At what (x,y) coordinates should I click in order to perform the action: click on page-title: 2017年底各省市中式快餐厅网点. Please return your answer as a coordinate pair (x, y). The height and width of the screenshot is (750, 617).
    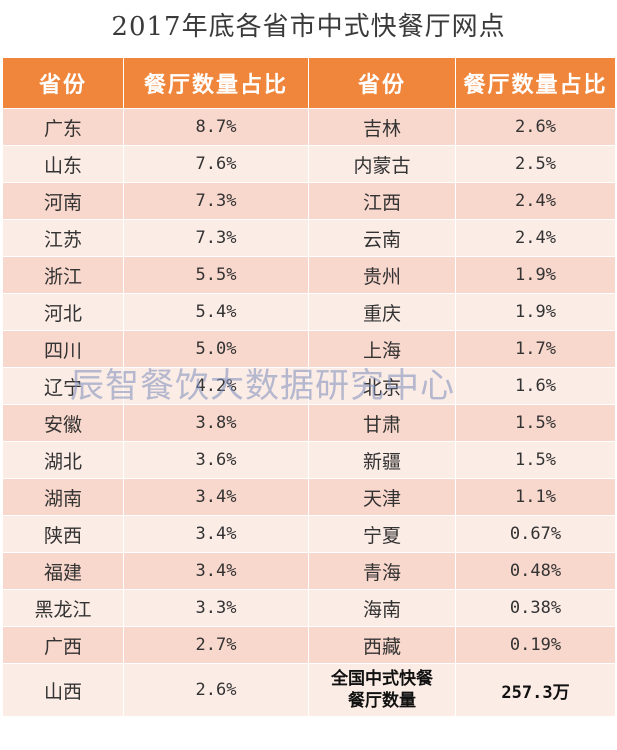
    Looking at the image, I should click on (308, 27).